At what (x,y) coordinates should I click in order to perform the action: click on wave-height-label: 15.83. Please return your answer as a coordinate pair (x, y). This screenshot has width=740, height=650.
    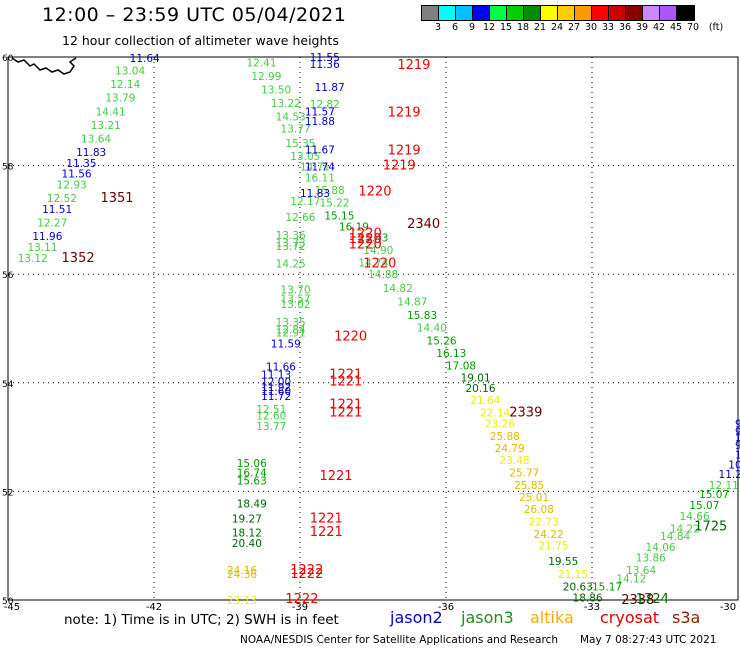
    Looking at the image, I should click on (422, 316).